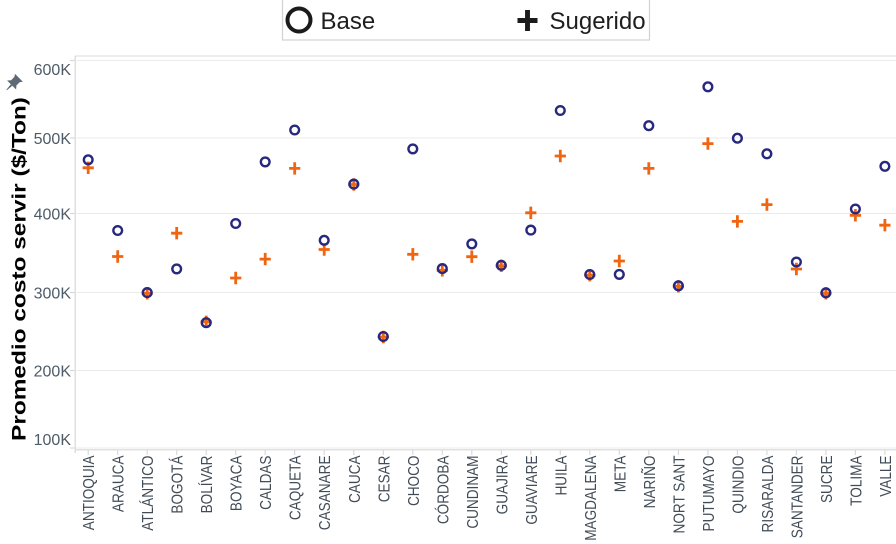  Describe the element at coordinates (591, 497) in the screenshot. I see `svg-text: MAGDALENA` at that location.